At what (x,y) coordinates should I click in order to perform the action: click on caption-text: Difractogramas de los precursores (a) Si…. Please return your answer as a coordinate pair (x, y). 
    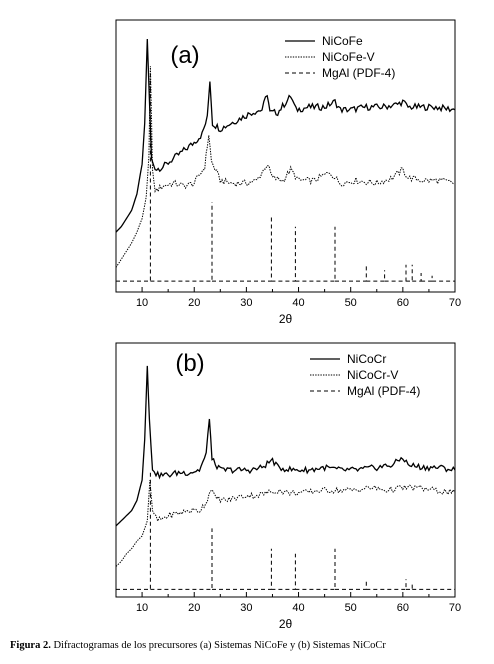
    Looking at the image, I should click on (219, 645).